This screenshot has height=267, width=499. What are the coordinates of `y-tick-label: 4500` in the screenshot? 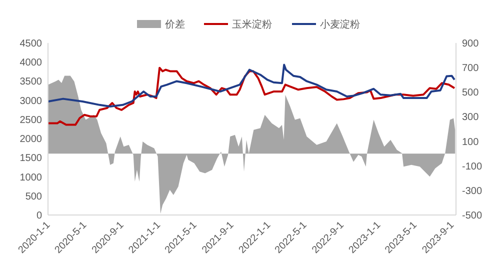 It's located at (31, 44).